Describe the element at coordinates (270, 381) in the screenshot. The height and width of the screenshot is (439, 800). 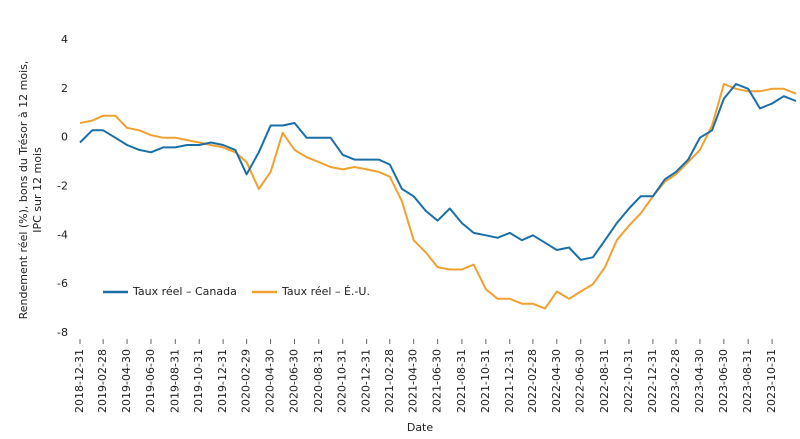
I see `x-tick-label: 2020-04-30` at that location.